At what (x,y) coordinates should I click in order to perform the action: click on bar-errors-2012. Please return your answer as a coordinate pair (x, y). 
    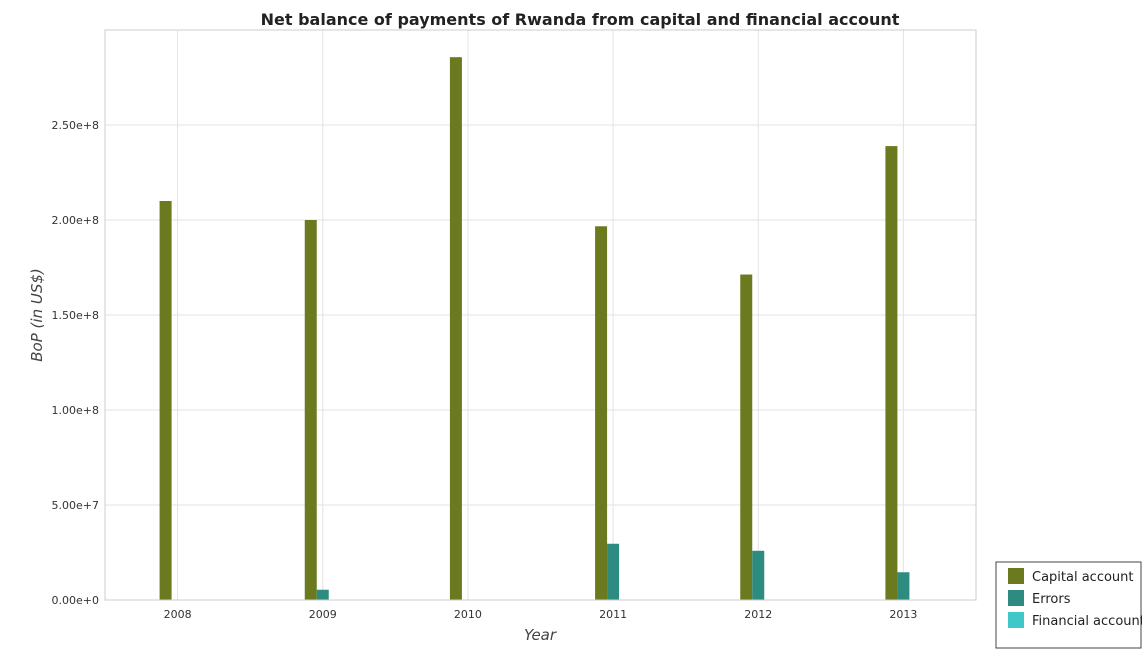
    Looking at the image, I should click on (758, 575).